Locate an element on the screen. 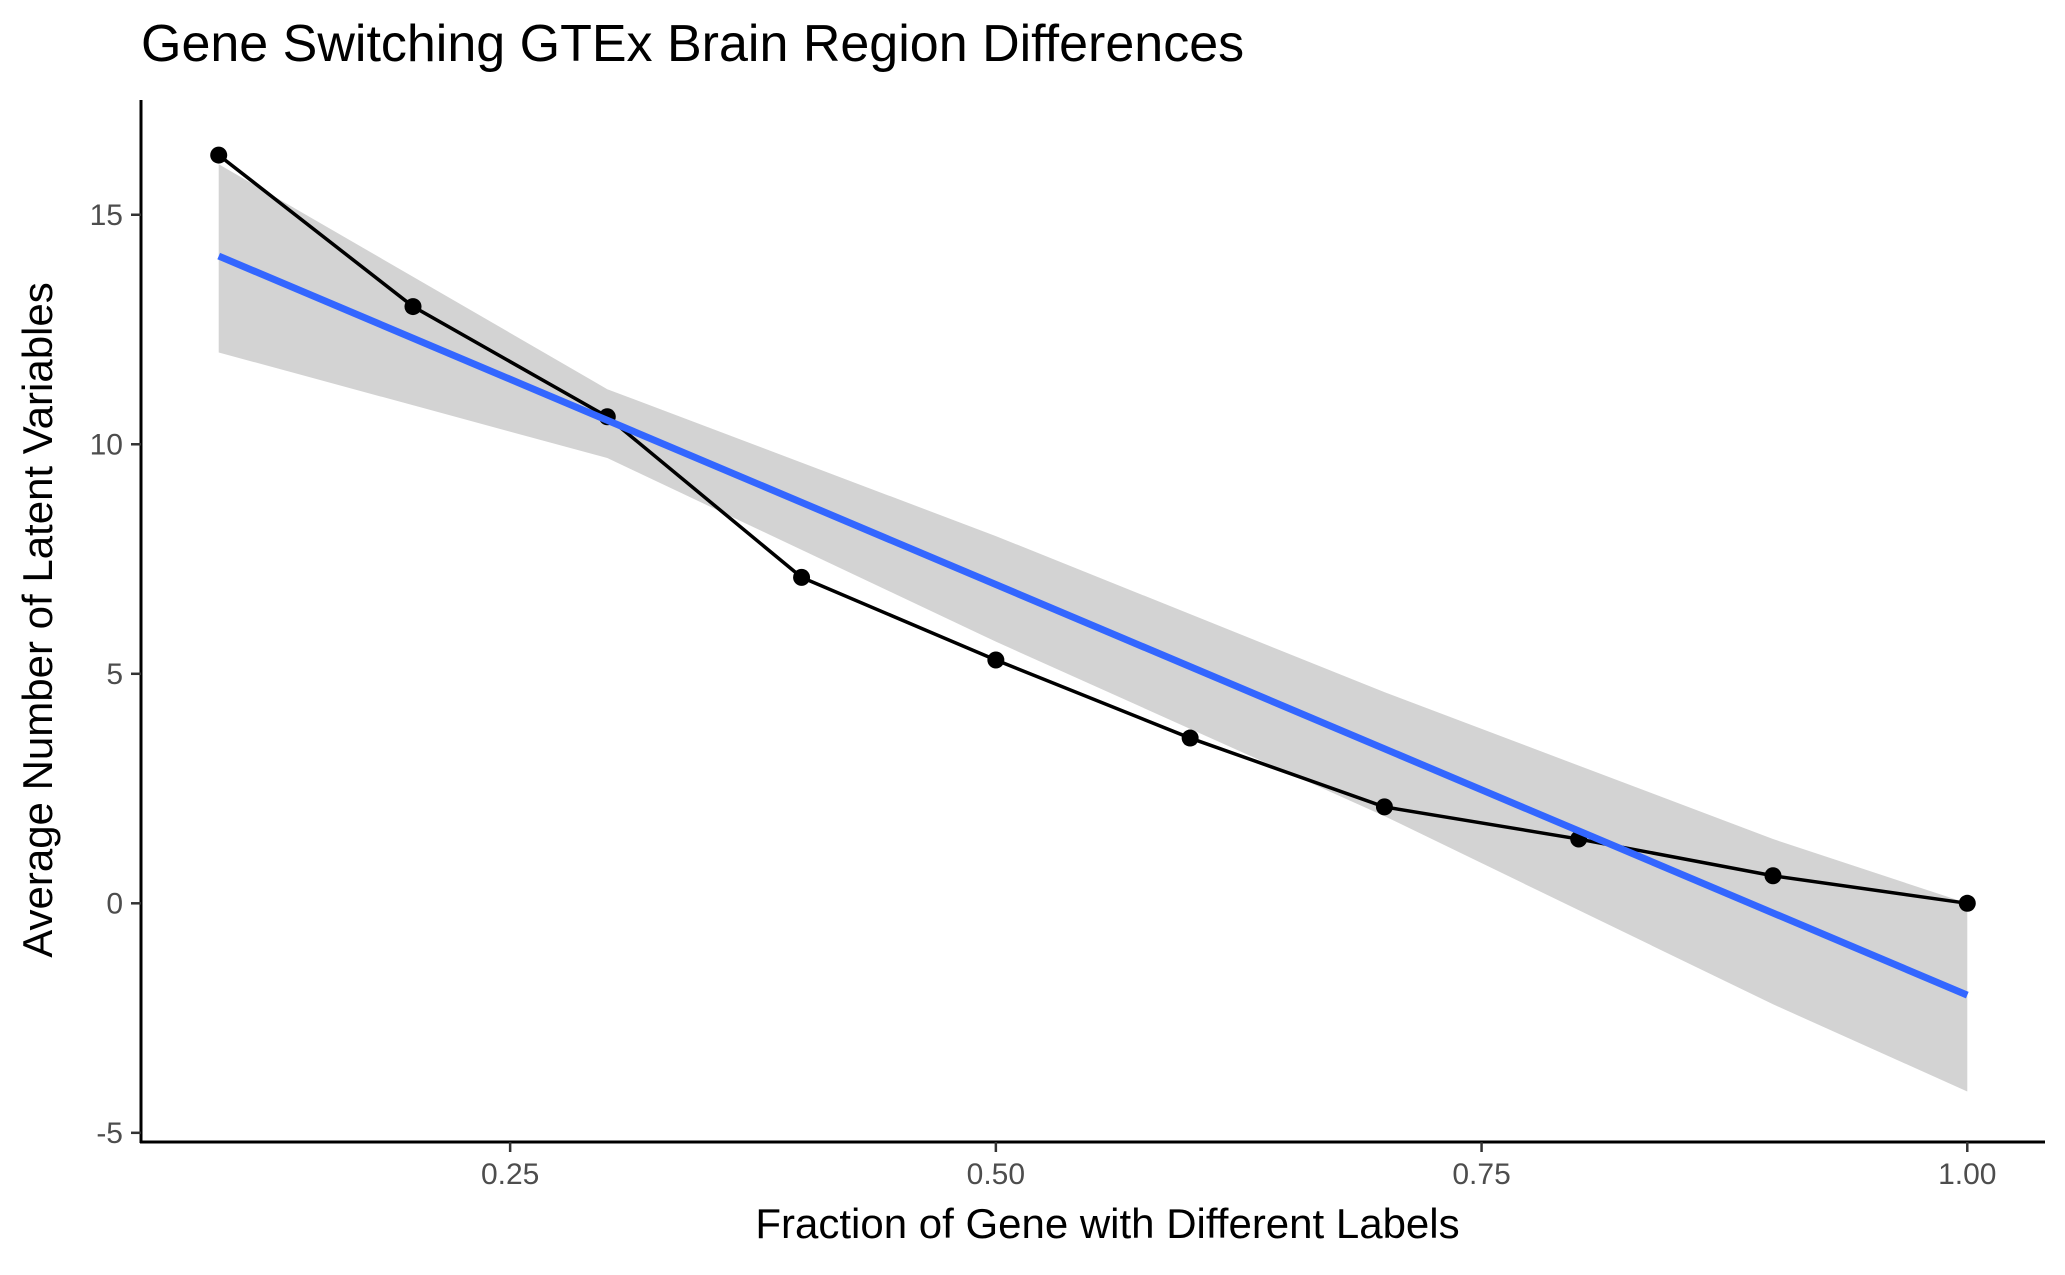 The image size is (2065, 1275). y-tick-label: 5 is located at coordinates (114, 674).